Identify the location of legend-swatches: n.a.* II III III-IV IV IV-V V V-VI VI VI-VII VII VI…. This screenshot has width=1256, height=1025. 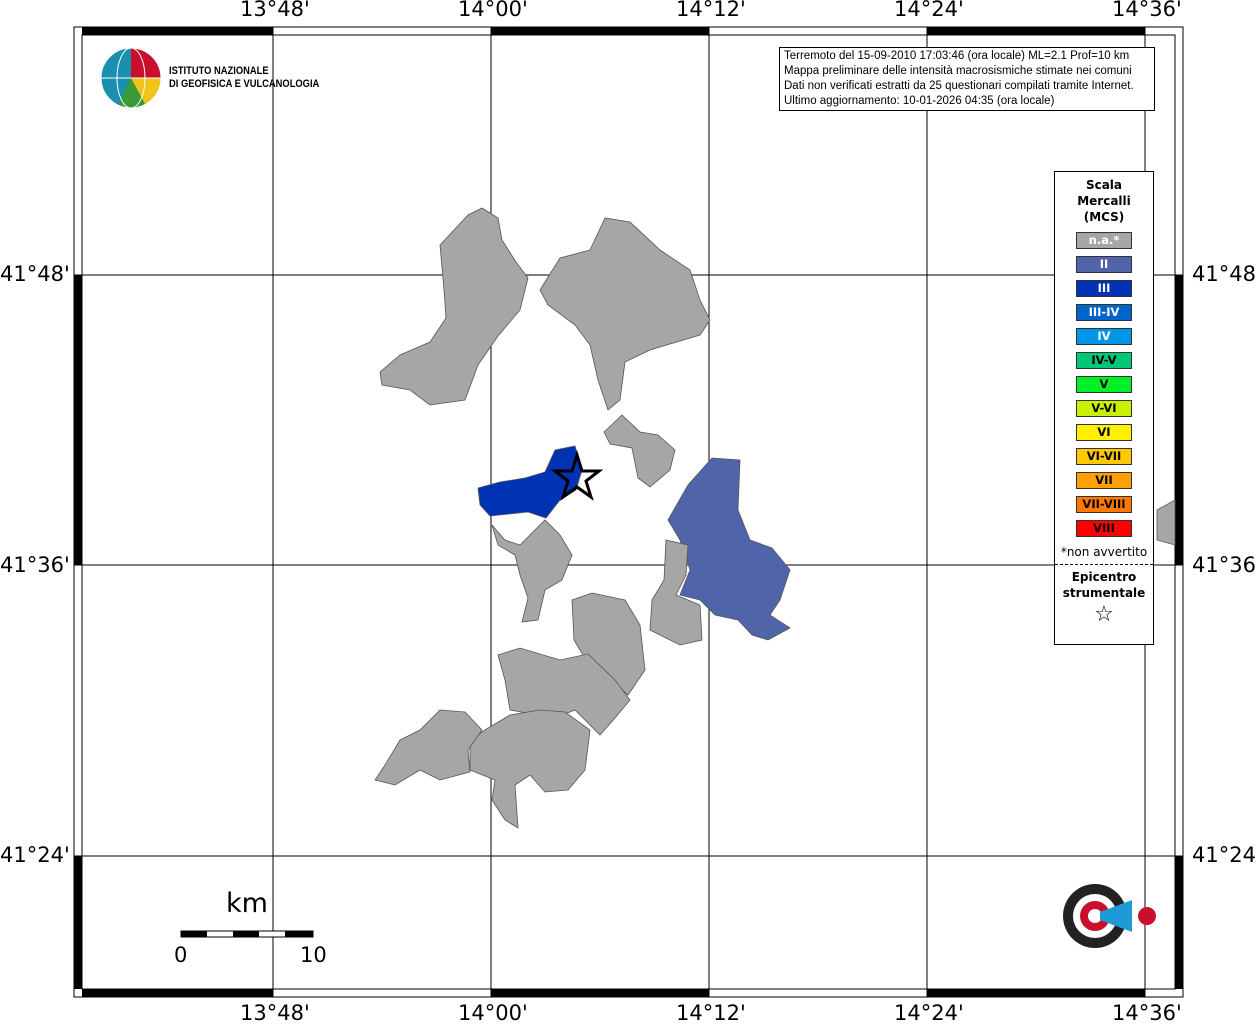
(1104, 384).